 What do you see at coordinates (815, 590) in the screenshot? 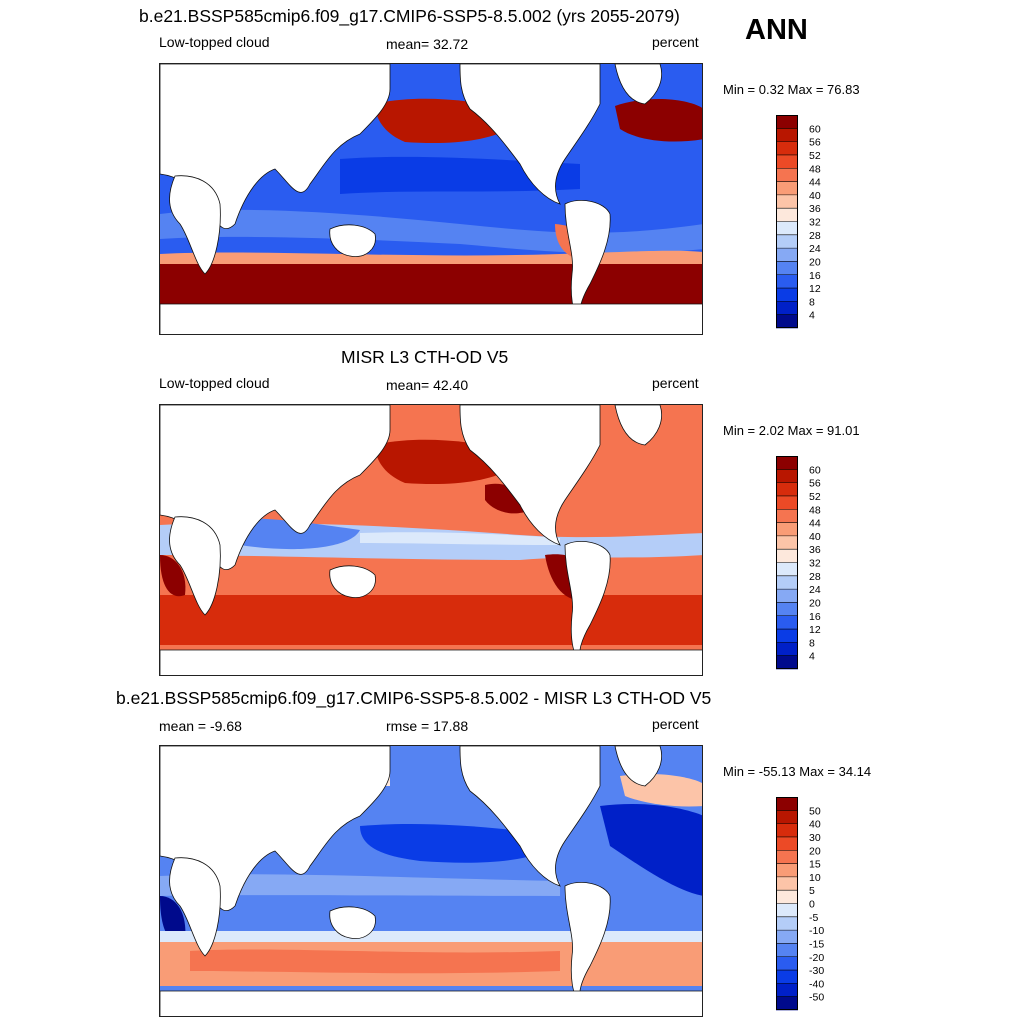
I see `colorbar-2-label-9: 24` at bounding box center [815, 590].